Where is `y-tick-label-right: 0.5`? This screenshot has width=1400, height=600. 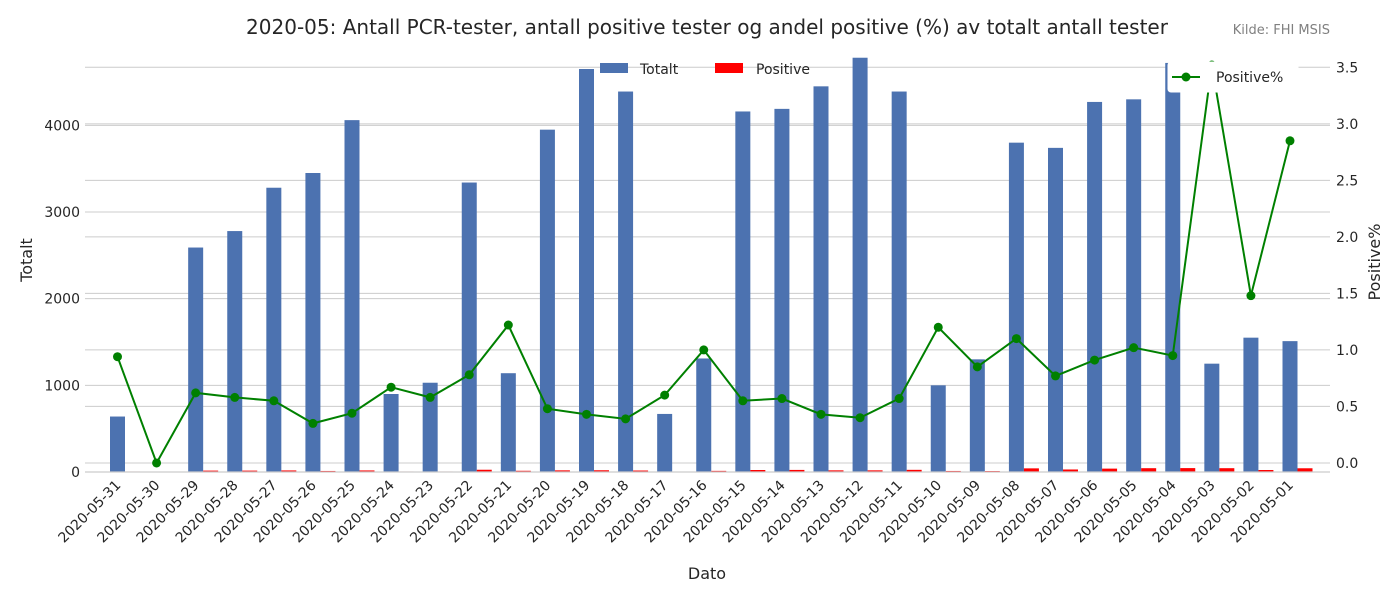 y-tick-label-right: 0.5 is located at coordinates (1347, 407).